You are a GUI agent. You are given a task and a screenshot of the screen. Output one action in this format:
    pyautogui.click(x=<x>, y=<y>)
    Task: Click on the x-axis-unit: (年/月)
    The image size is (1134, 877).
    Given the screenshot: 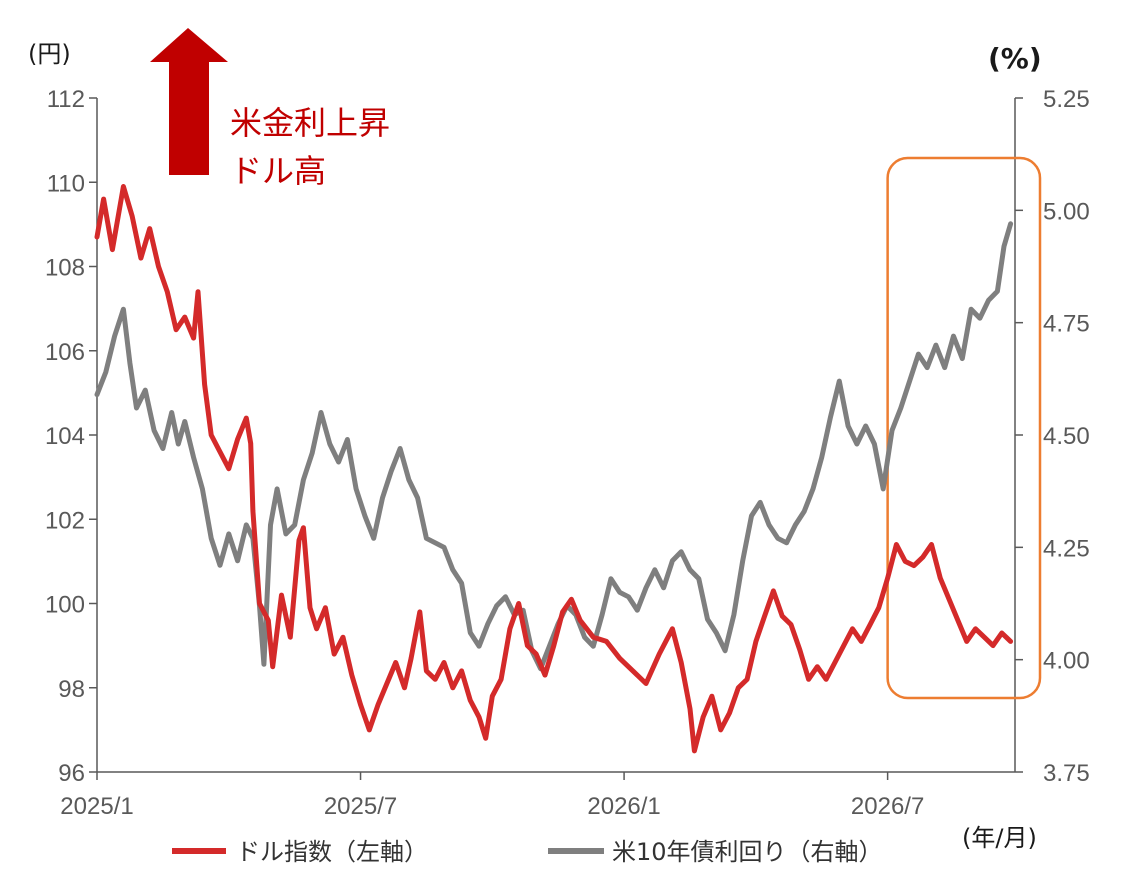 What is the action you would take?
    pyautogui.click(x=999, y=838)
    